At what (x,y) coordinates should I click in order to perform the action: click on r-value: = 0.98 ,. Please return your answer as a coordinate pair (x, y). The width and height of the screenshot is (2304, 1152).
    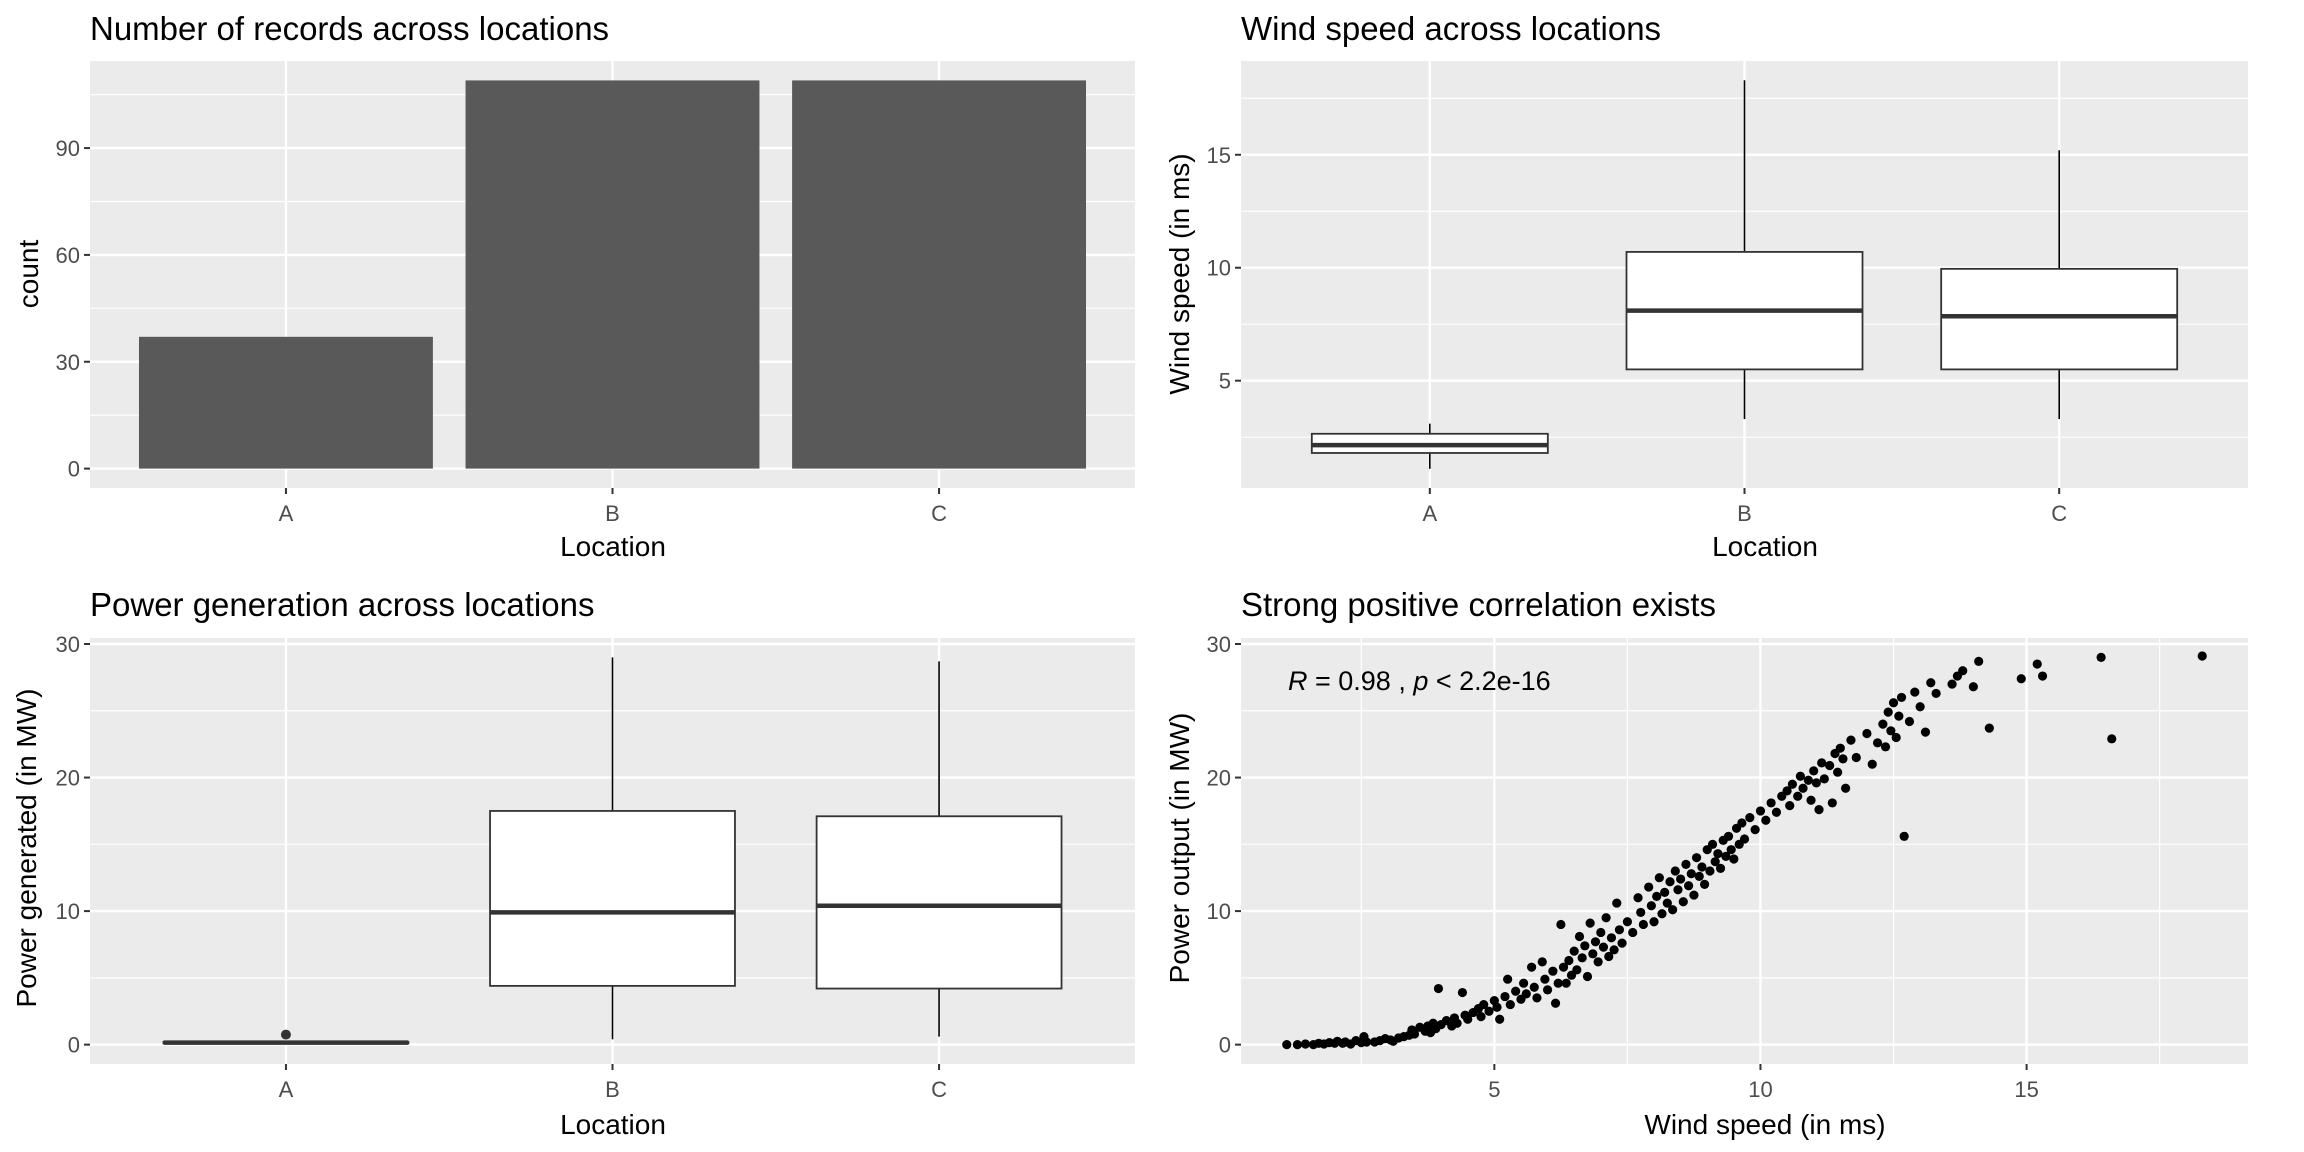
    Looking at the image, I should click on (1361, 681).